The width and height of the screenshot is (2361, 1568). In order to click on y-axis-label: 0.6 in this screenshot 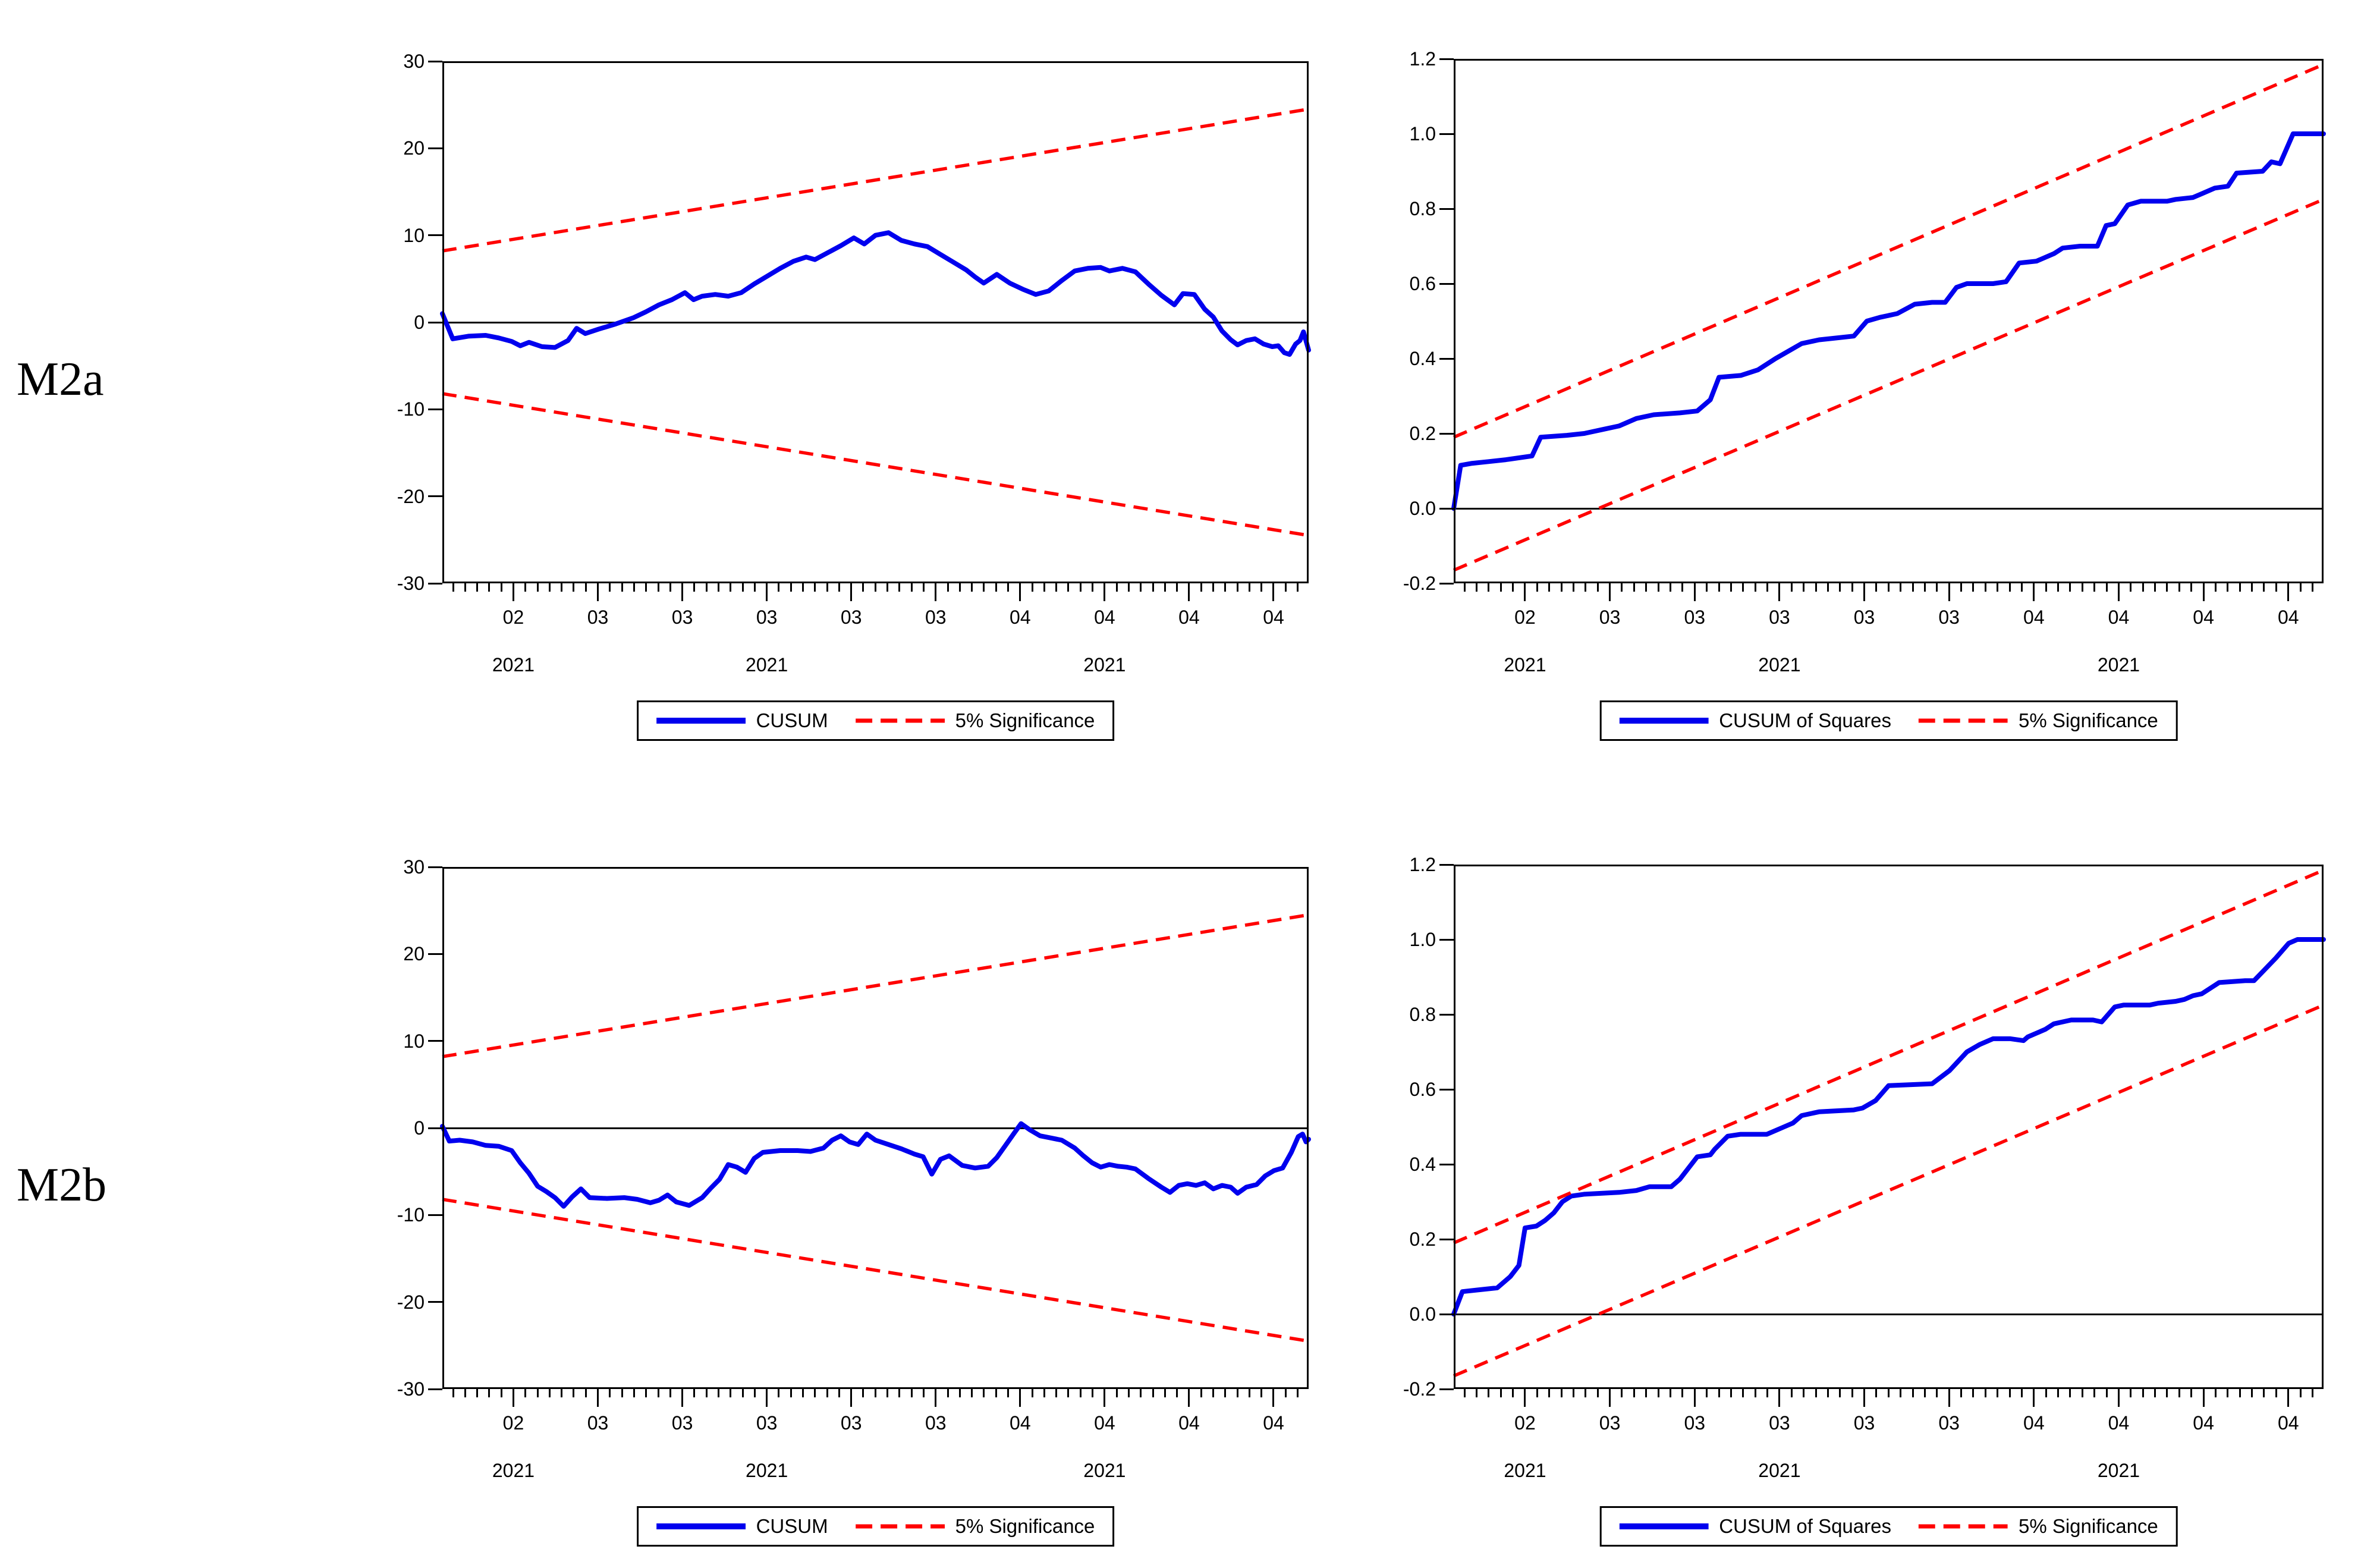, I will do `click(1423, 283)`.